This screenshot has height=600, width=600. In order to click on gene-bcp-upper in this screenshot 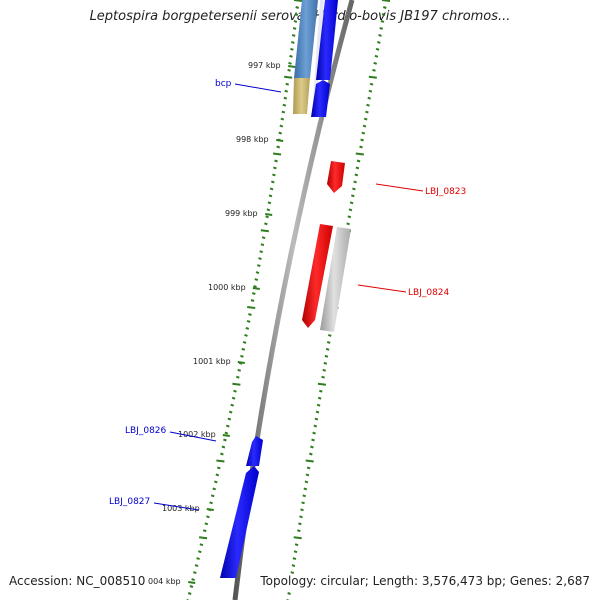, I will do `click(327, 40)`.